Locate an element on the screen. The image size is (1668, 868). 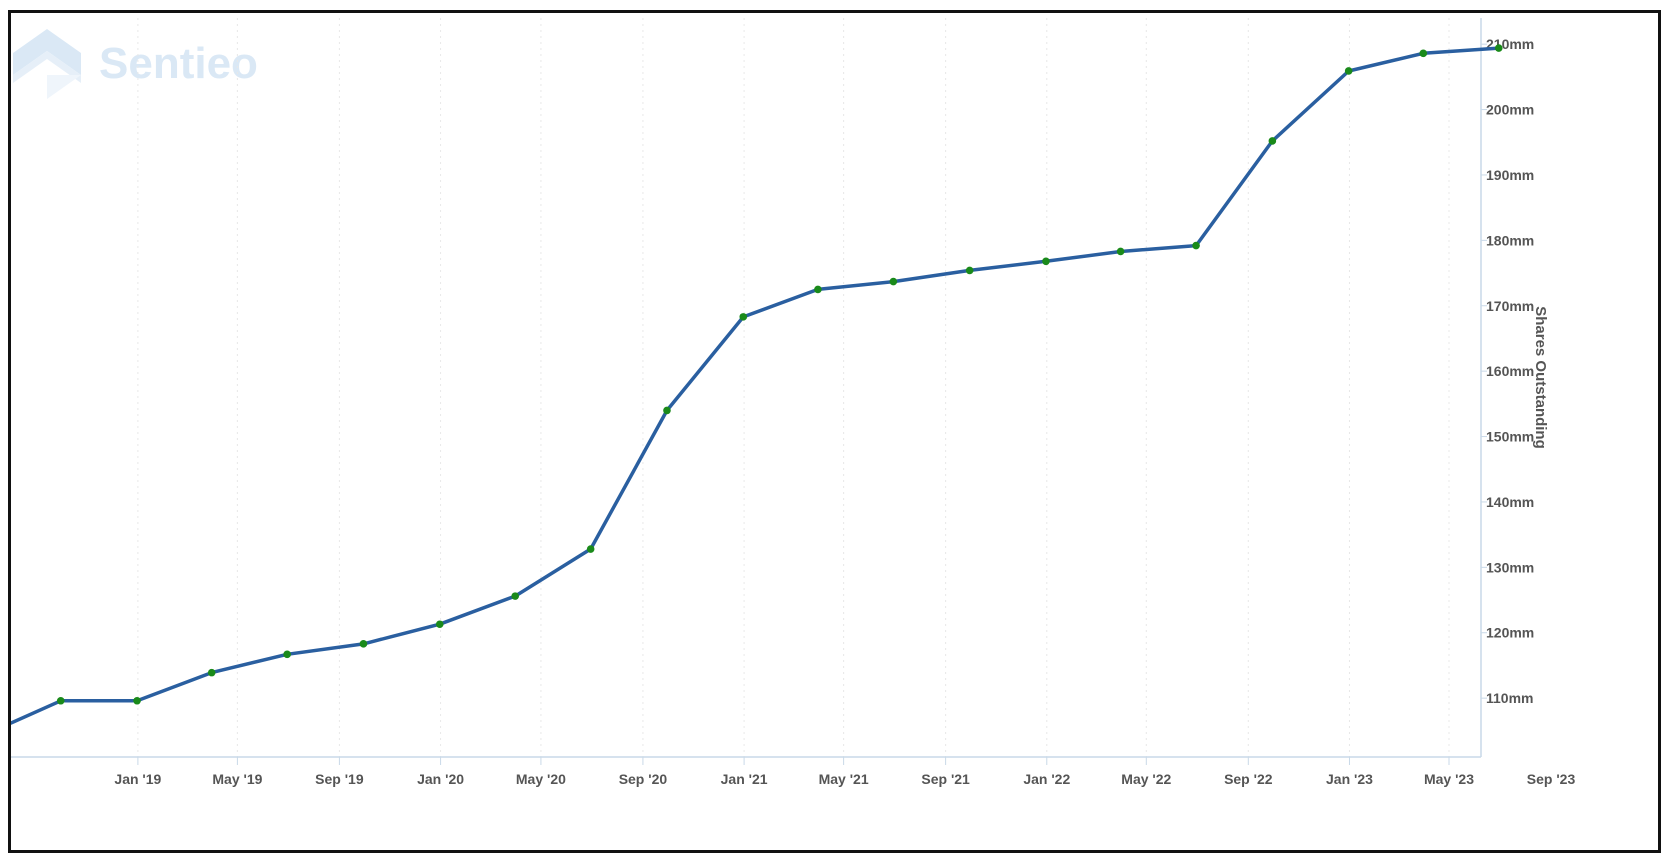
x-tick-label: May '23 is located at coordinates (1449, 779).